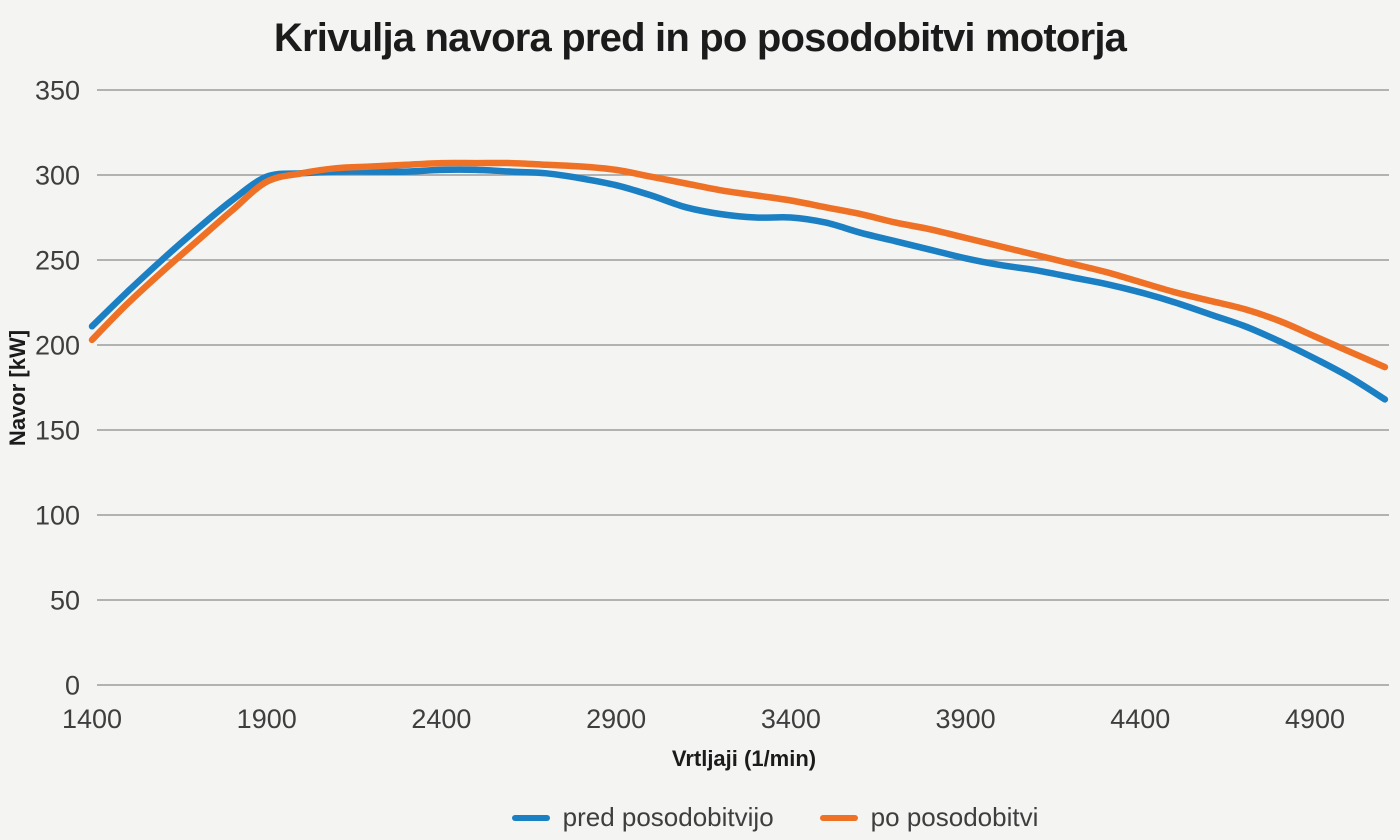 Image resolution: width=1400 pixels, height=840 pixels. I want to click on x-tick-label-2400: 2400, so click(441, 719).